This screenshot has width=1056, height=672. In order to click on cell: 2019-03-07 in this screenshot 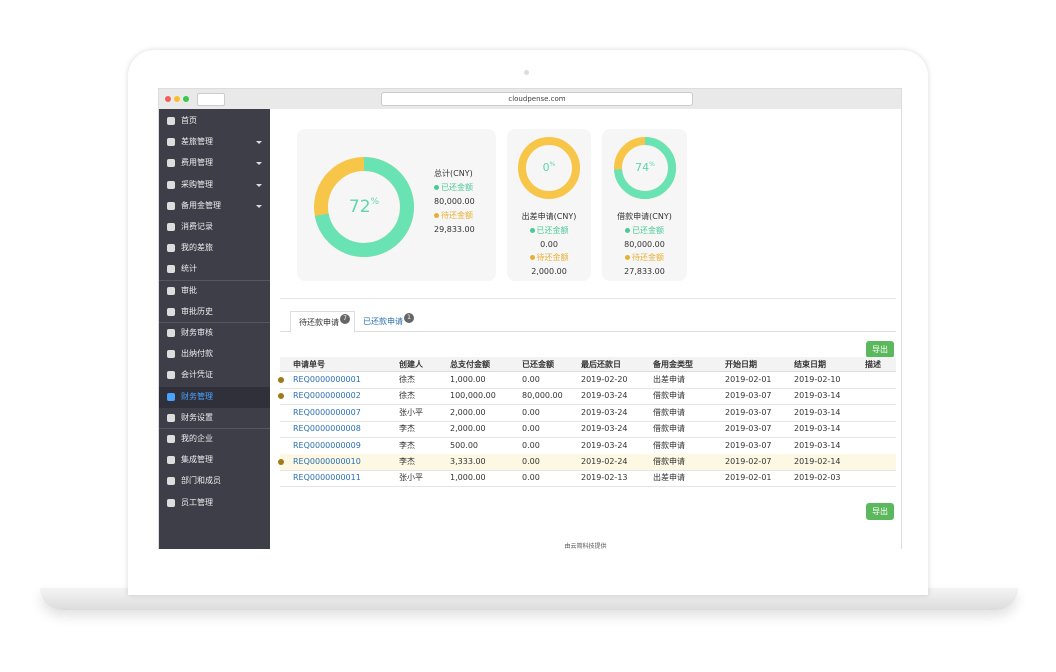, I will do `click(748, 396)`.